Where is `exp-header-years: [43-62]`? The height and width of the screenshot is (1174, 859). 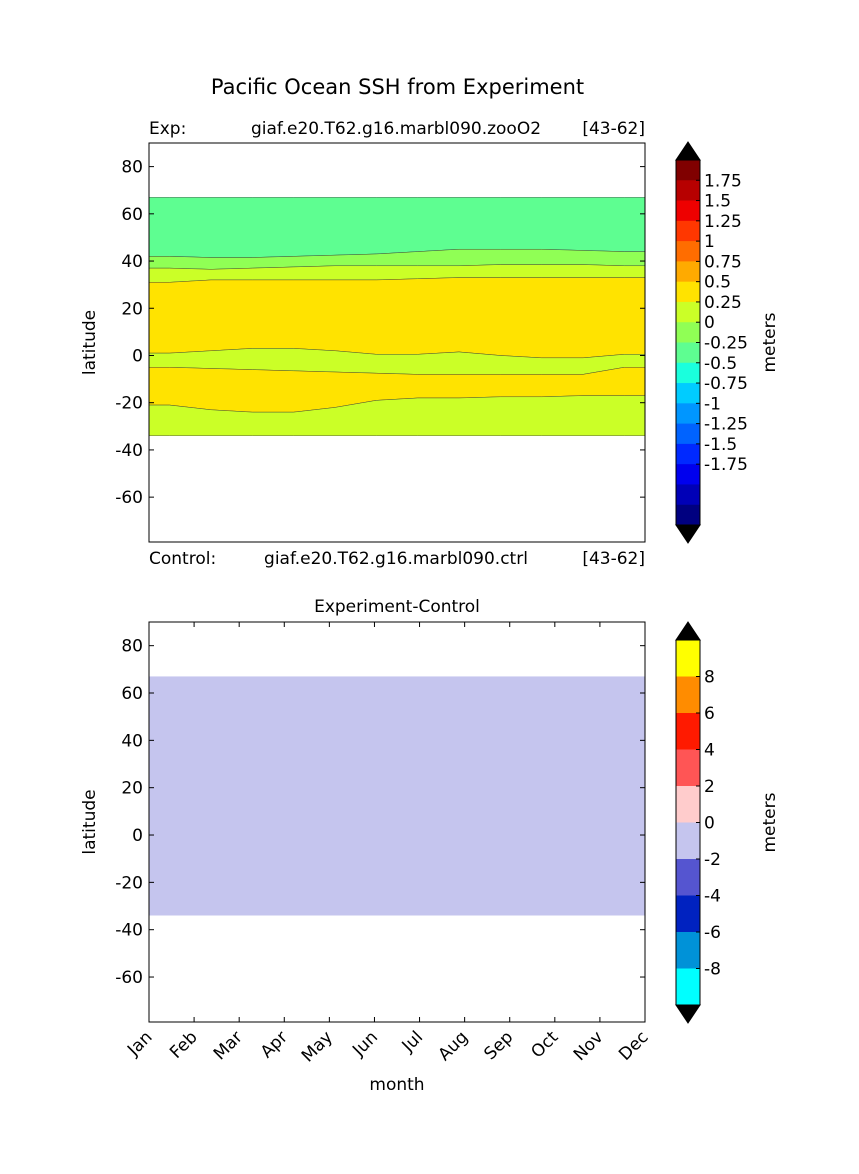 exp-header-years: [43-62] is located at coordinates (613, 129).